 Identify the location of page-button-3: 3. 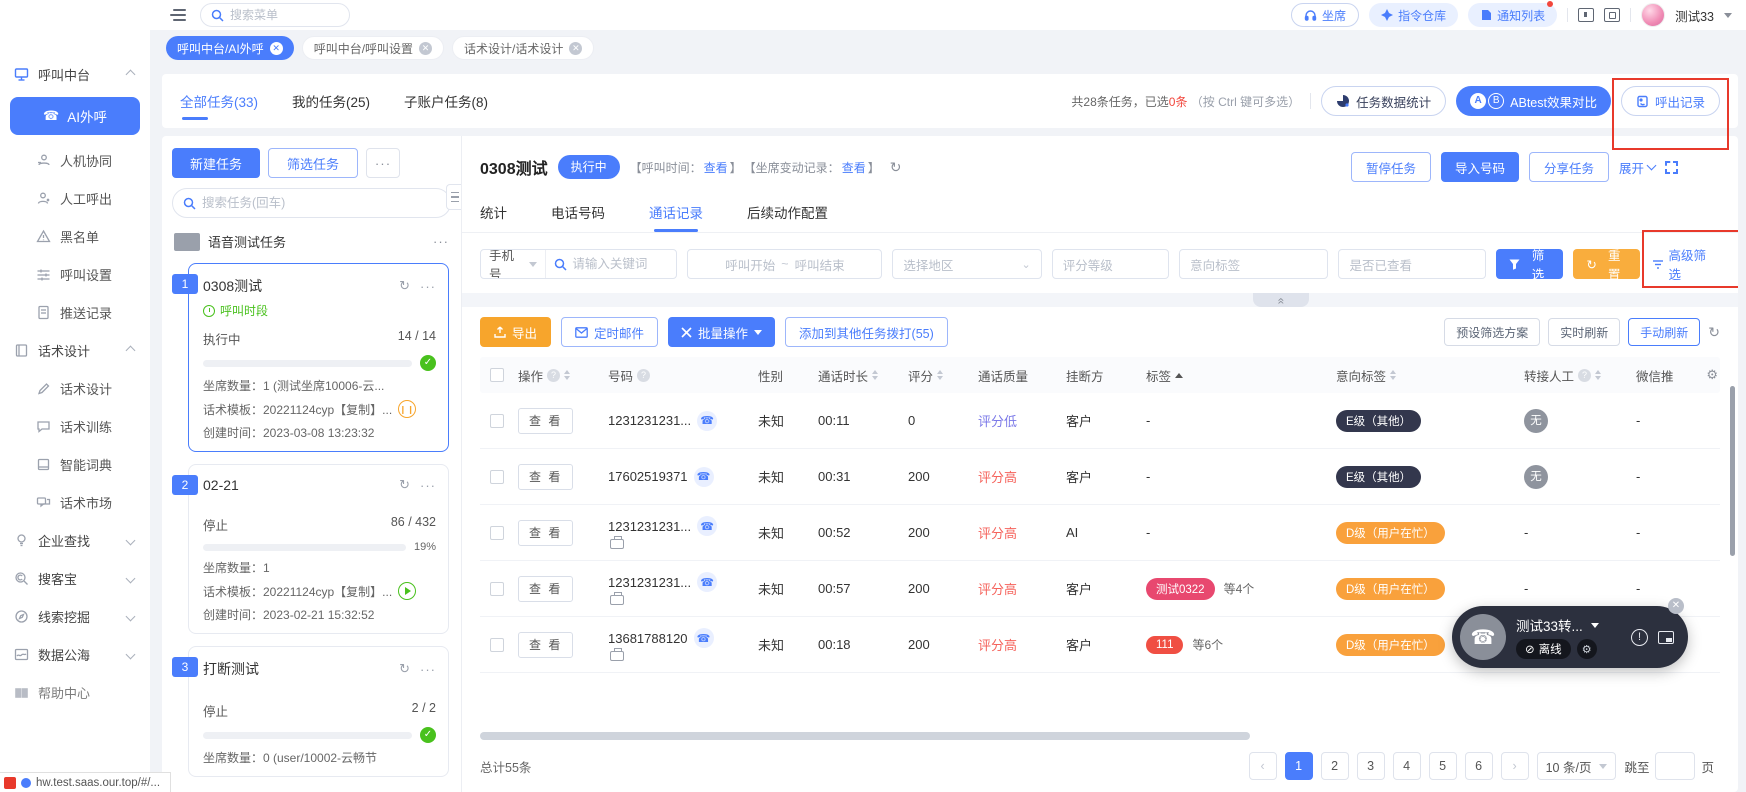
(1370, 766).